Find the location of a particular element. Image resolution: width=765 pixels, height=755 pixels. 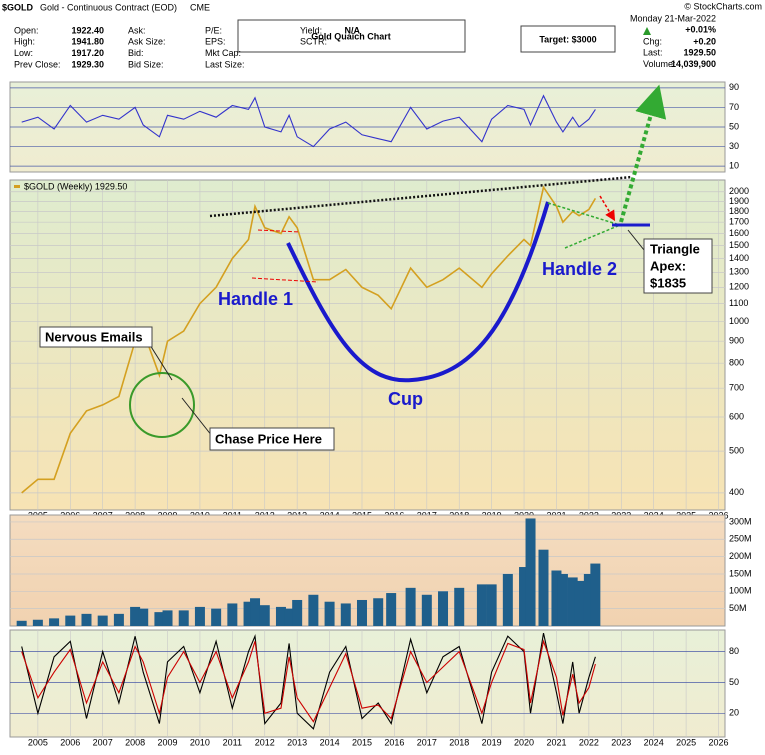

annotation: Cup is located at coordinates (405, 399).